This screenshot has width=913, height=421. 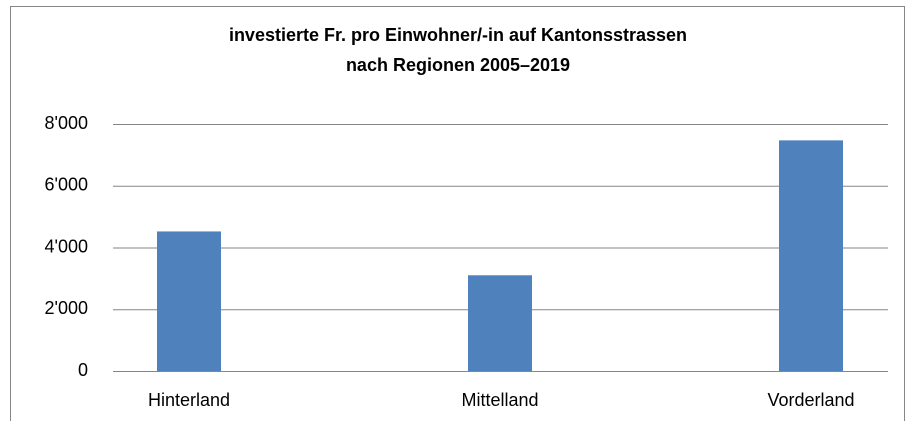 What do you see at coordinates (810, 400) in the screenshot?
I see `x-tick-label: Vorderland` at bounding box center [810, 400].